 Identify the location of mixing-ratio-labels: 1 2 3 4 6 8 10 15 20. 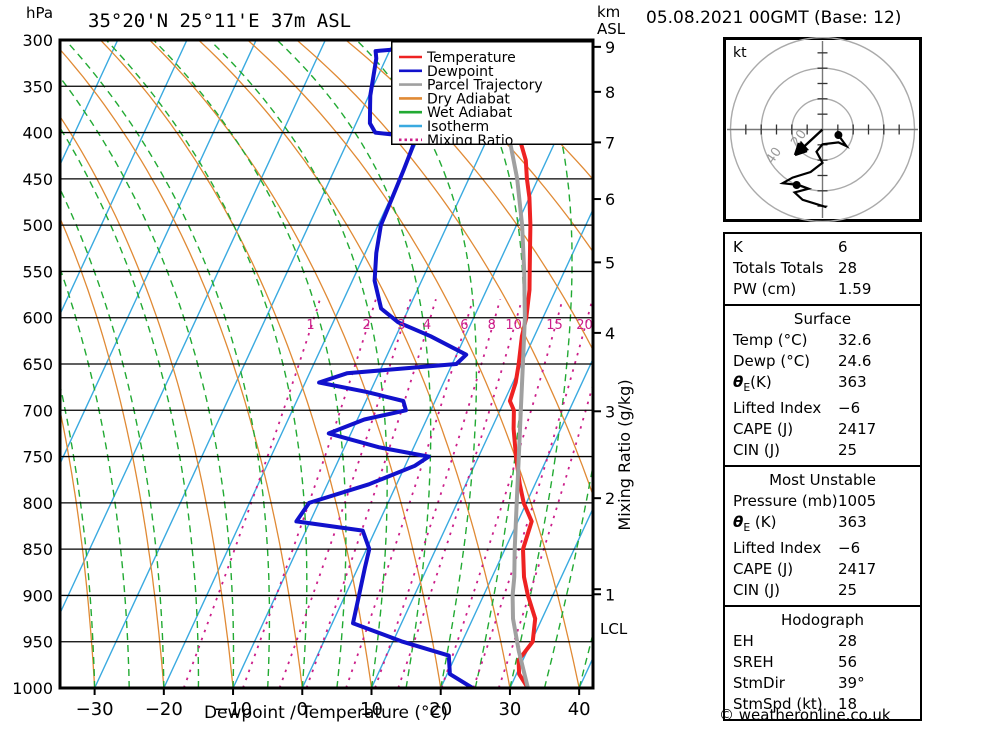
(449, 325).